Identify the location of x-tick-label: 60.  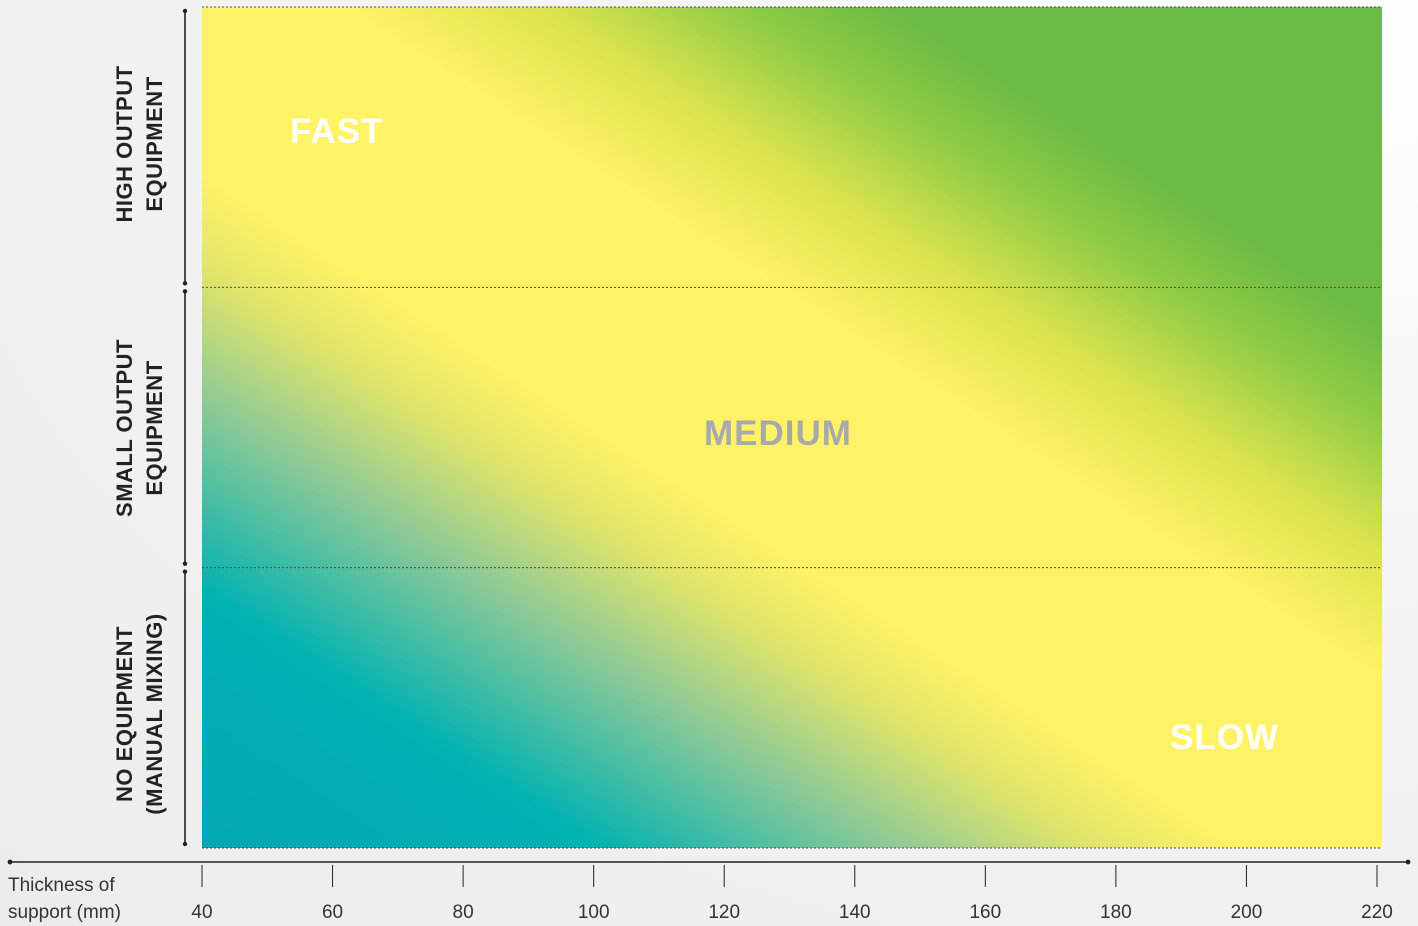
(332, 912).